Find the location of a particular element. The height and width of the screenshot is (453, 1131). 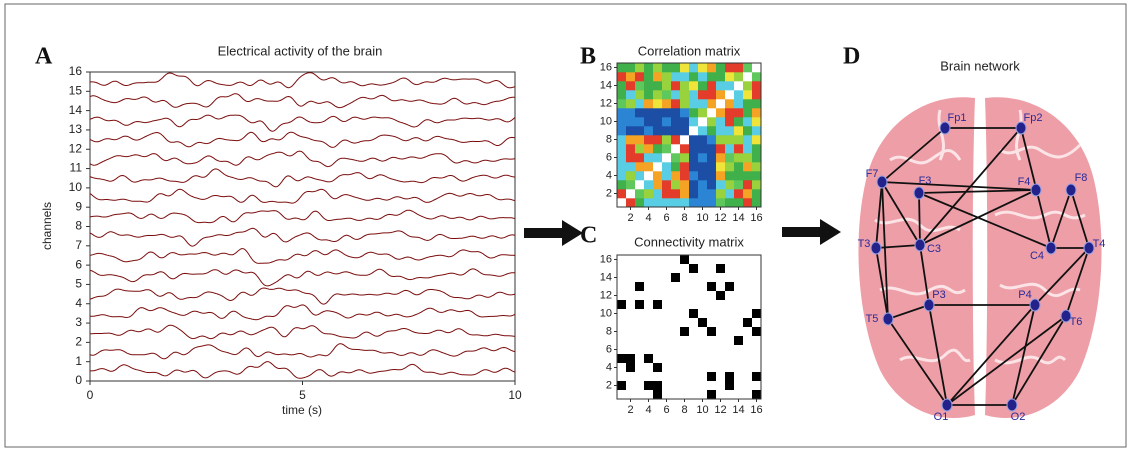

node-label: F7 is located at coordinates (872, 174).